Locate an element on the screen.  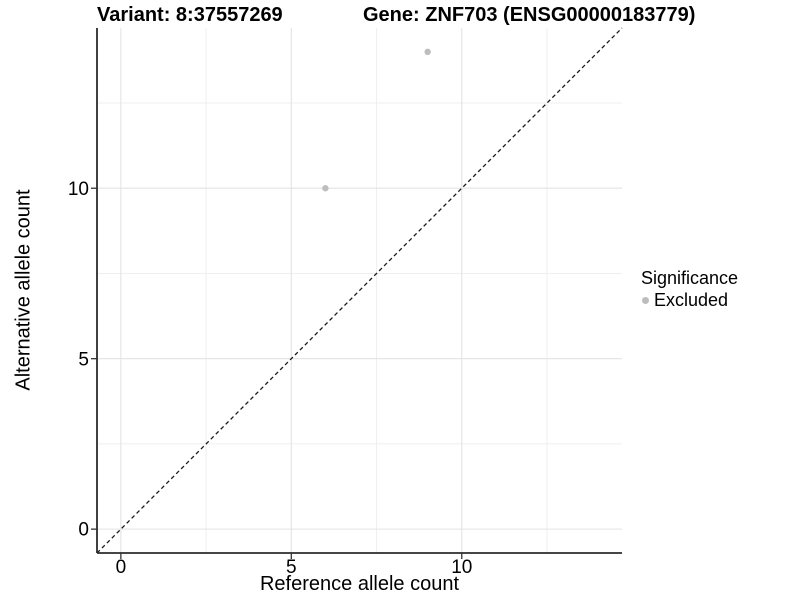
y-tick-label: 5 is located at coordinates (83, 359).